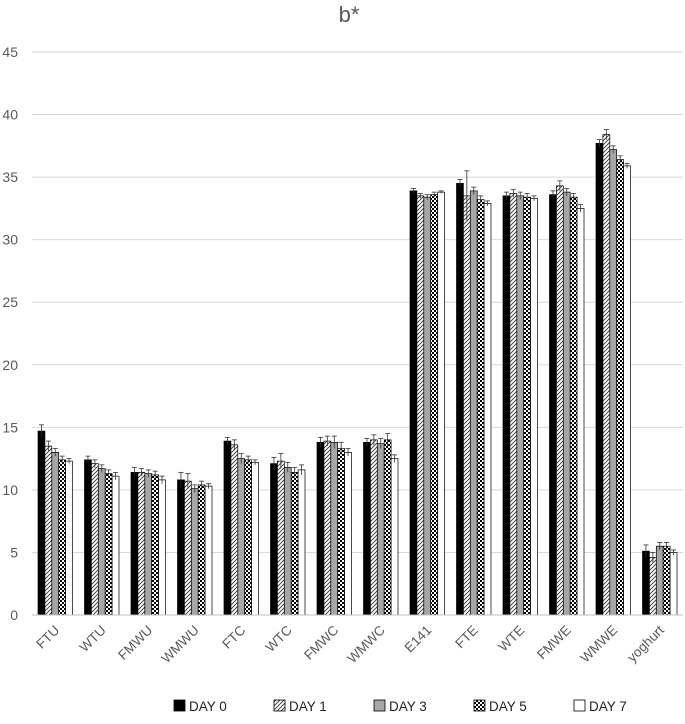  Describe the element at coordinates (500, 706) in the screenshot. I see `legend-item: DAY 5` at that location.